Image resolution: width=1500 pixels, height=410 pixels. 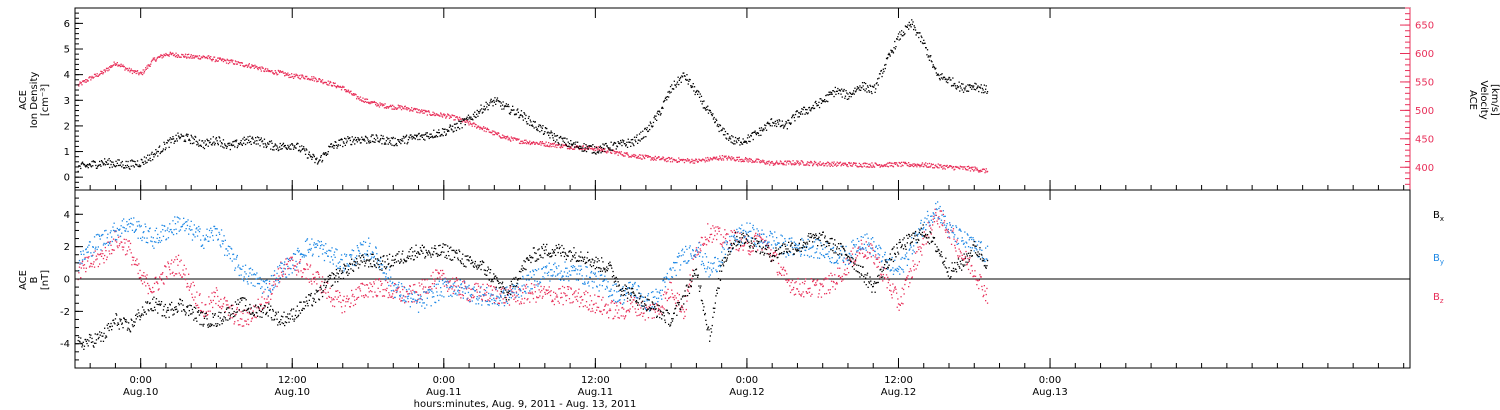 What do you see at coordinates (1424, 26) in the screenshot?
I see `velocity-tick-label: 650` at bounding box center [1424, 26].